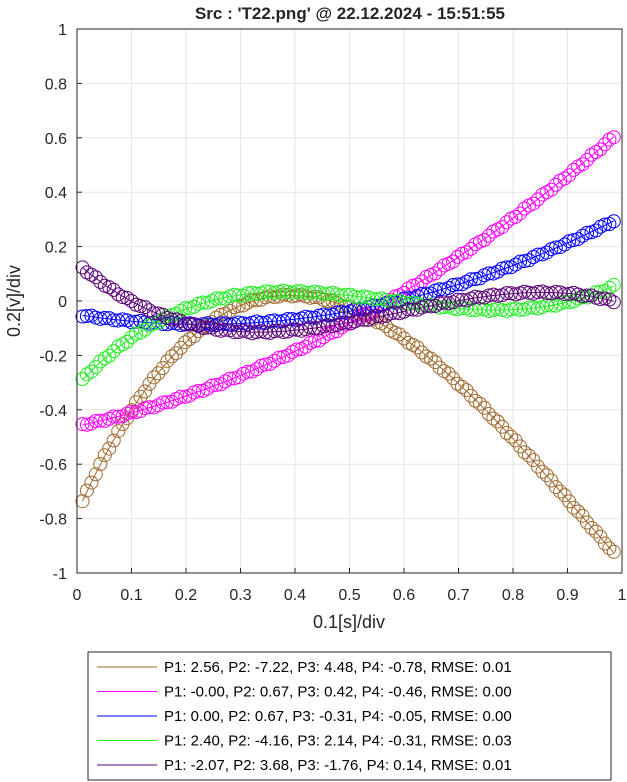 This screenshot has width=627, height=782. Describe the element at coordinates (53, 411) in the screenshot. I see `y-tick-label: -0.4` at that location.